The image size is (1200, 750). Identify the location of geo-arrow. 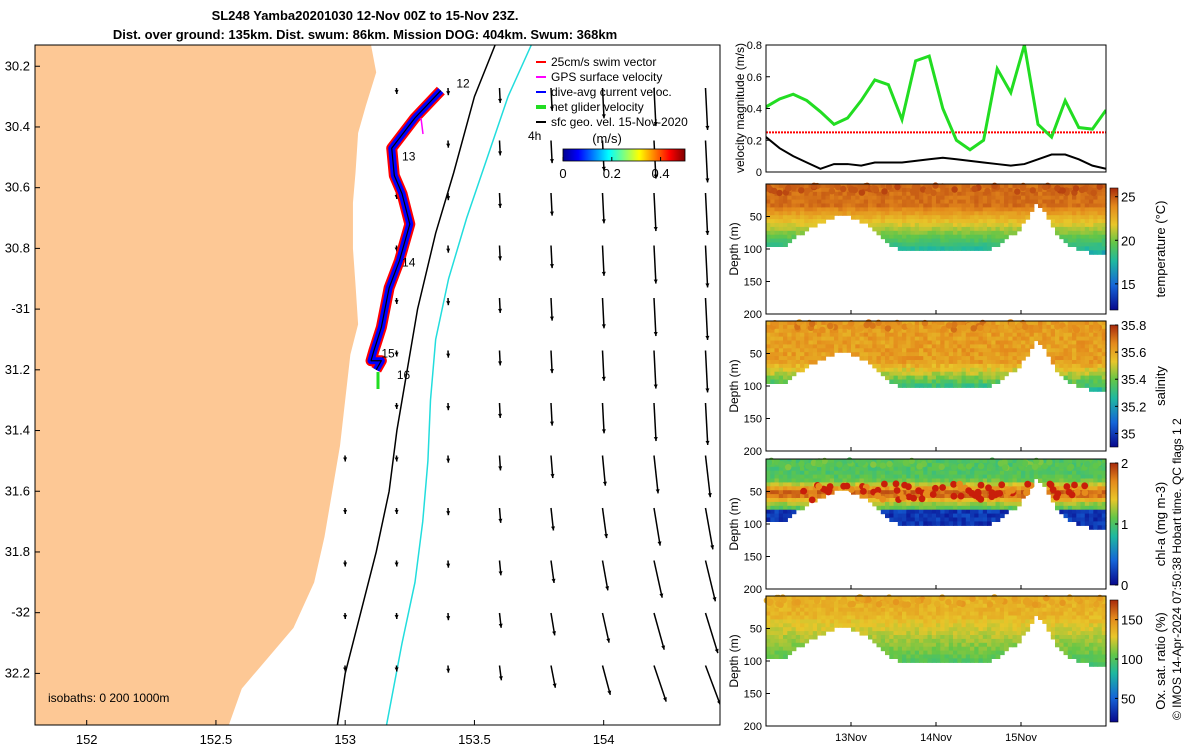
(500, 515).